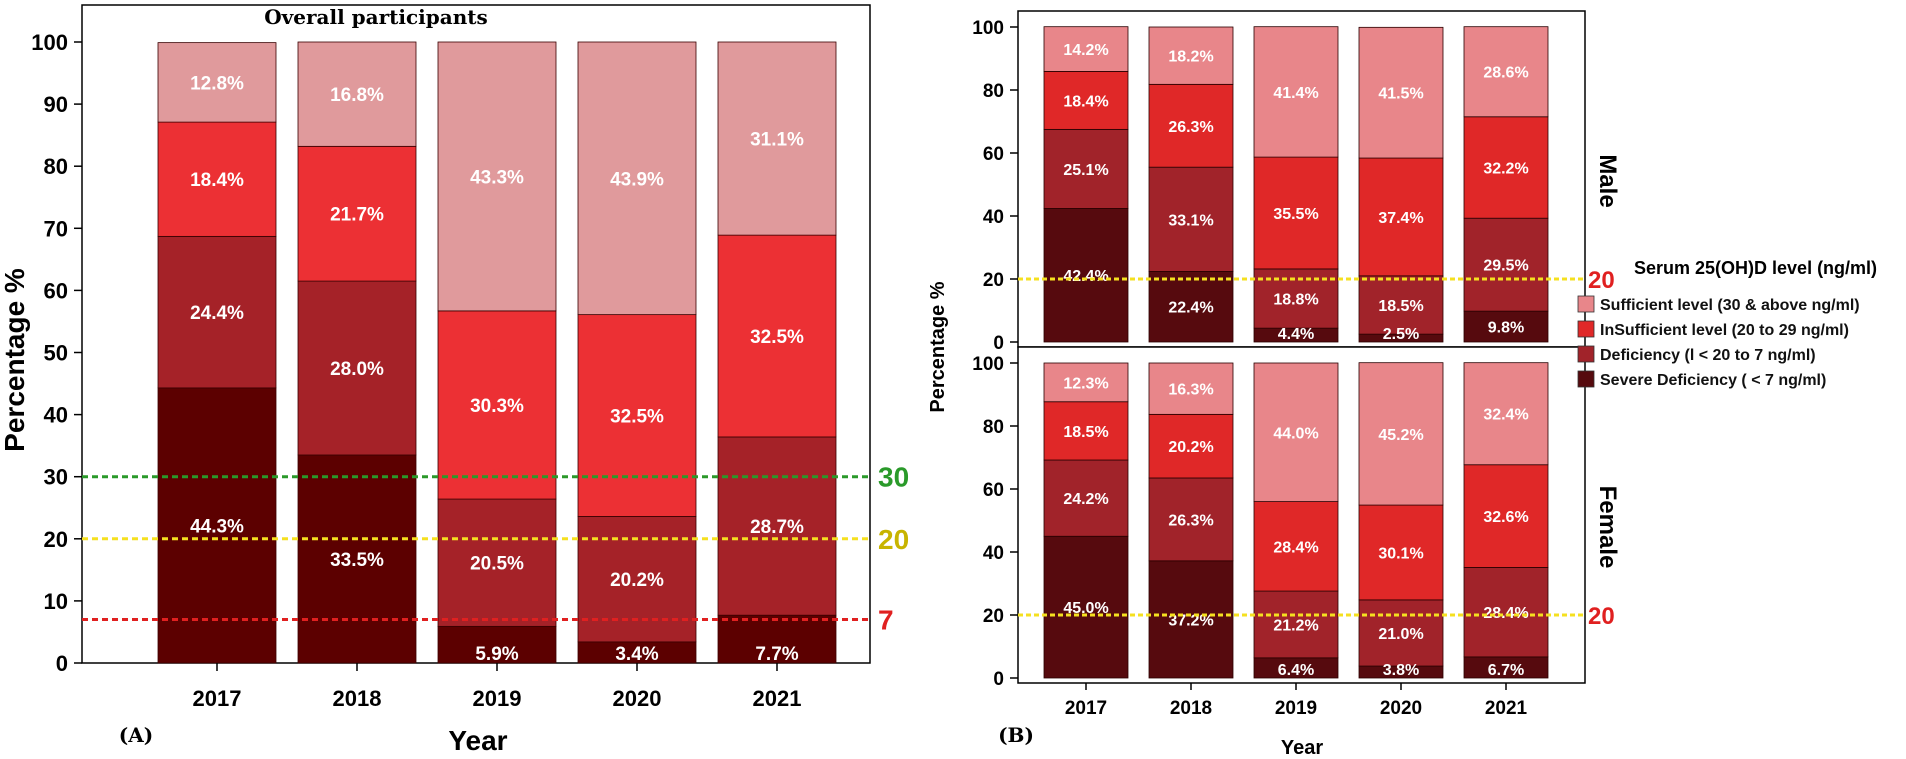 The image size is (1906, 759). What do you see at coordinates (1086, 708) in the screenshot?
I see `panel-b-x-tick-label: 2017` at bounding box center [1086, 708].